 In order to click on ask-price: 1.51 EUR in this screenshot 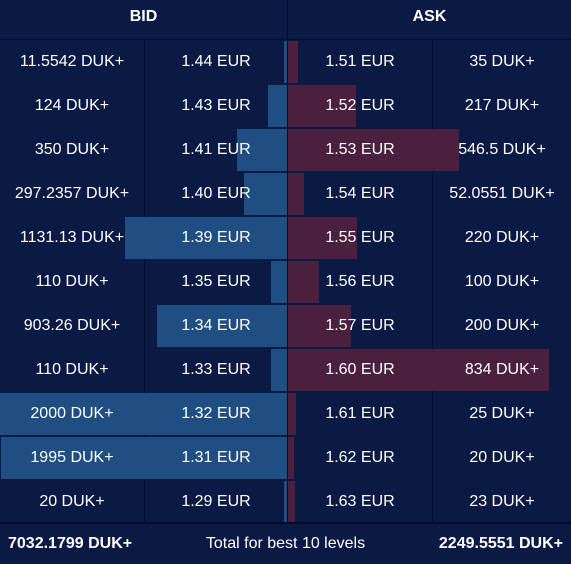, I will do `click(360, 61)`.